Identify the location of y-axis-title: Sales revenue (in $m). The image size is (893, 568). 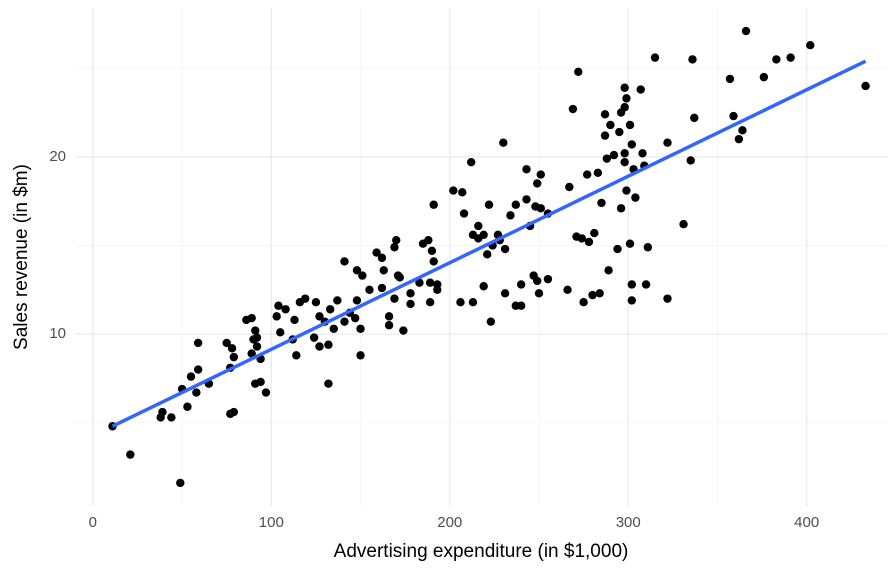
(21, 257).